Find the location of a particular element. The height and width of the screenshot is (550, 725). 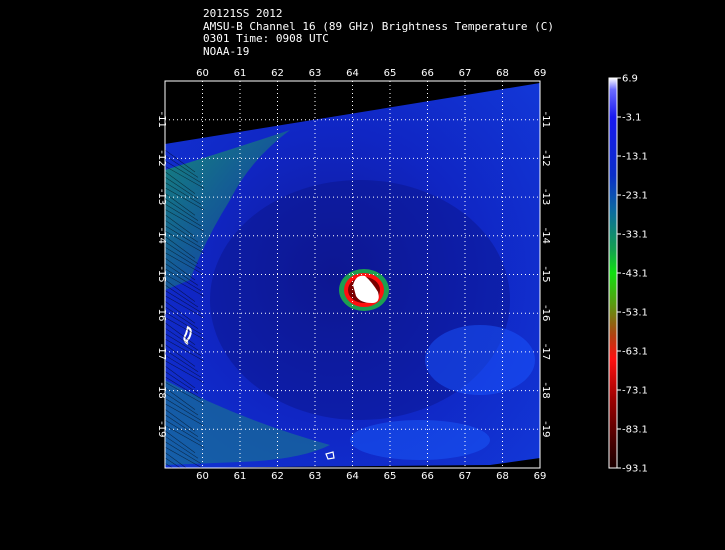

y-tick-label-right: -17 is located at coordinates (545, 352).